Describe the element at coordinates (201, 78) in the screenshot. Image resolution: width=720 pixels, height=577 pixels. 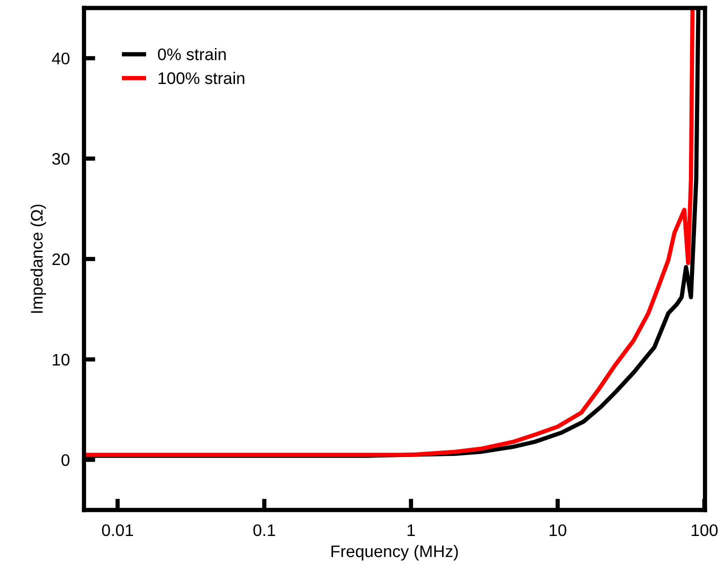
I see `legend-label: 100% strain` at that location.